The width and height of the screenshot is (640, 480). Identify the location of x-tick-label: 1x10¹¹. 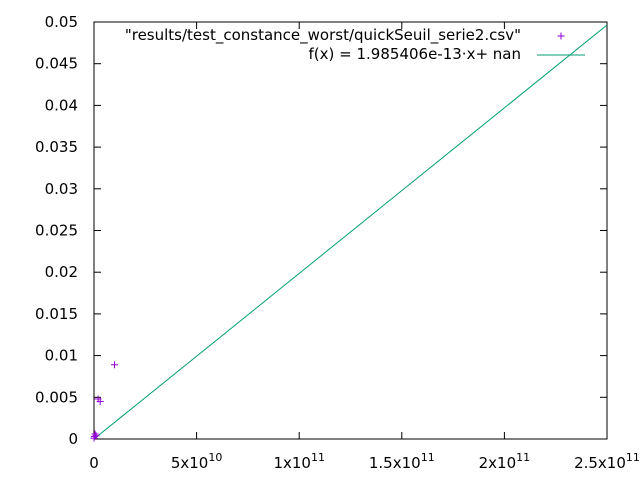
(299, 461).